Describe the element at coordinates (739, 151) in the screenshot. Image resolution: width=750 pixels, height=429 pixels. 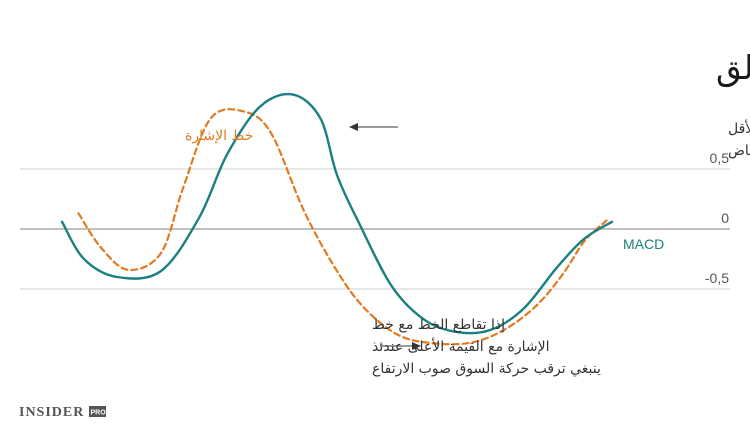
I see `top-annotation-line-2: عندئذ ينبغي ترقب حركة السوق صوب الانخفاض` at that location.